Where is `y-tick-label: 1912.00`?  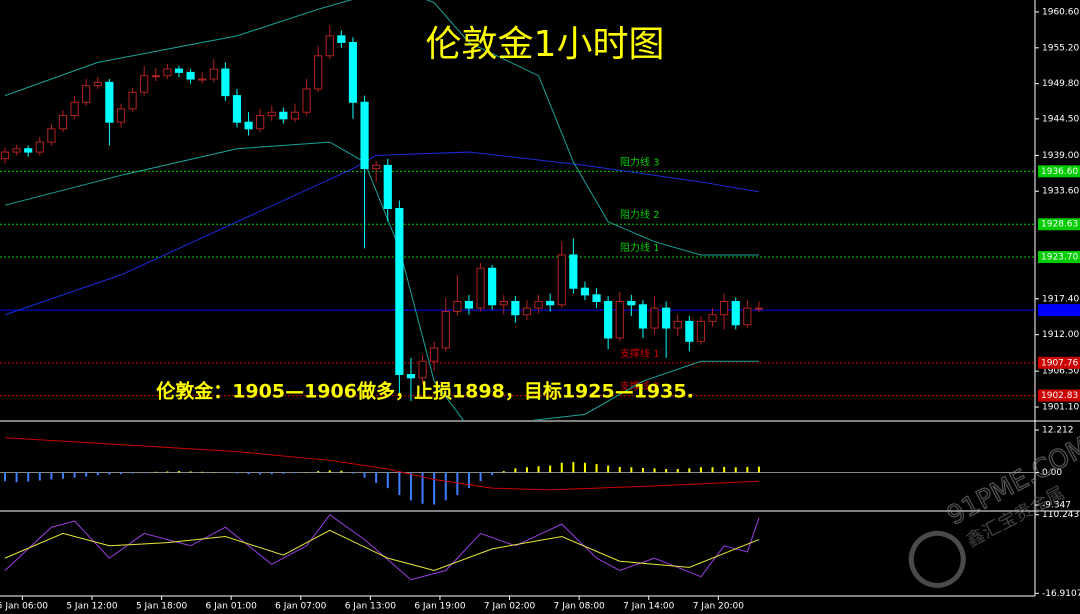 y-tick-label: 1912.00 is located at coordinates (1060, 335).